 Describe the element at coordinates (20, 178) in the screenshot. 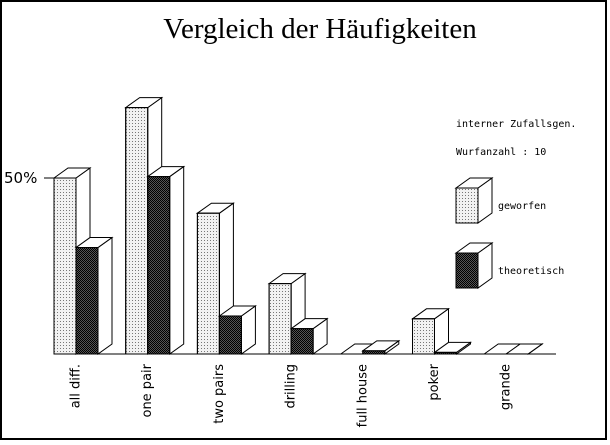

I see `y-tick-label: 50%` at that location.